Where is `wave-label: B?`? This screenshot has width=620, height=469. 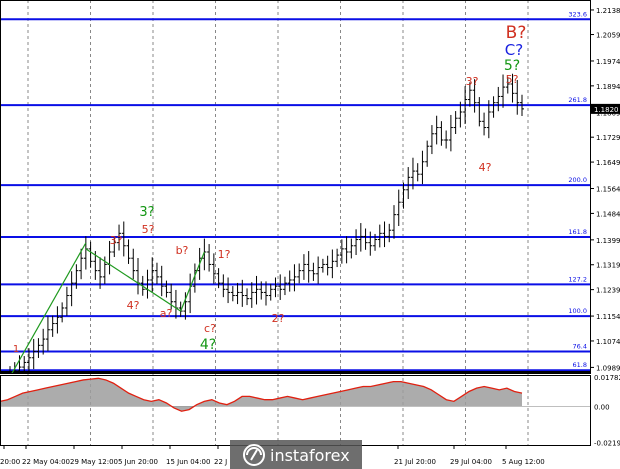
wave-label: B? is located at coordinates (516, 33).